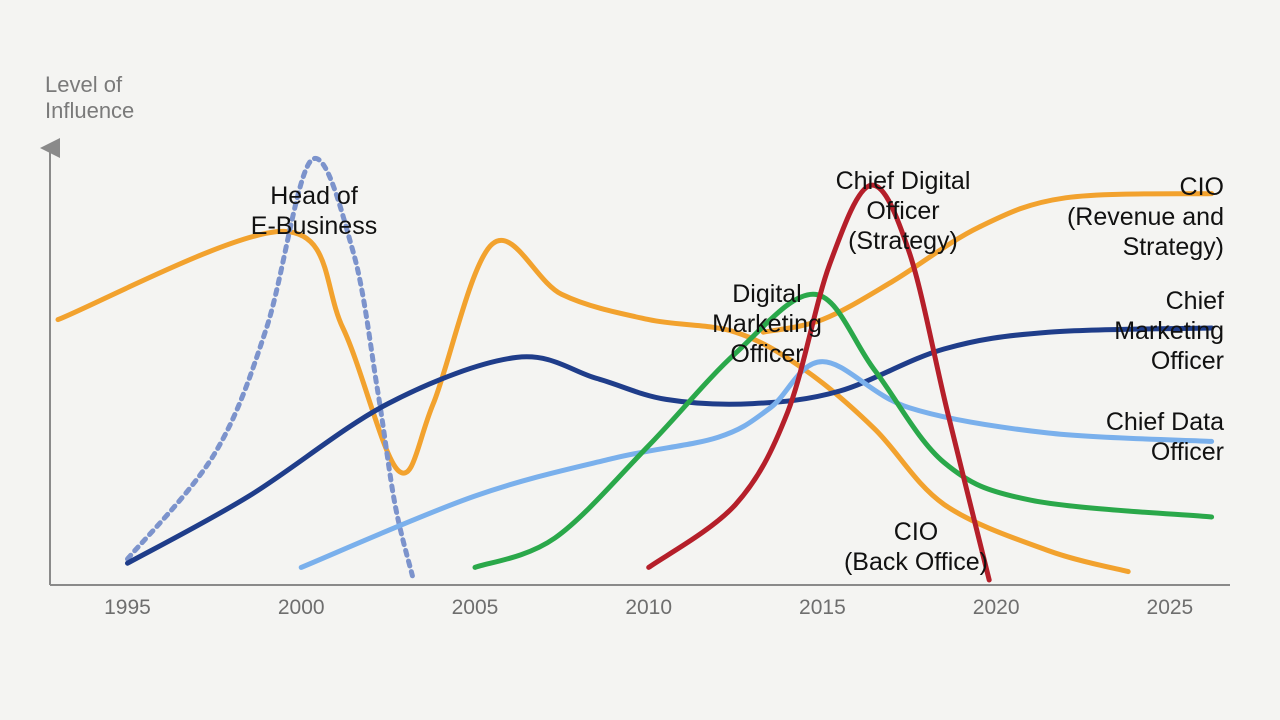  What do you see at coordinates (1170, 607) in the screenshot?
I see `x-tick-label-2025: 2025` at bounding box center [1170, 607].